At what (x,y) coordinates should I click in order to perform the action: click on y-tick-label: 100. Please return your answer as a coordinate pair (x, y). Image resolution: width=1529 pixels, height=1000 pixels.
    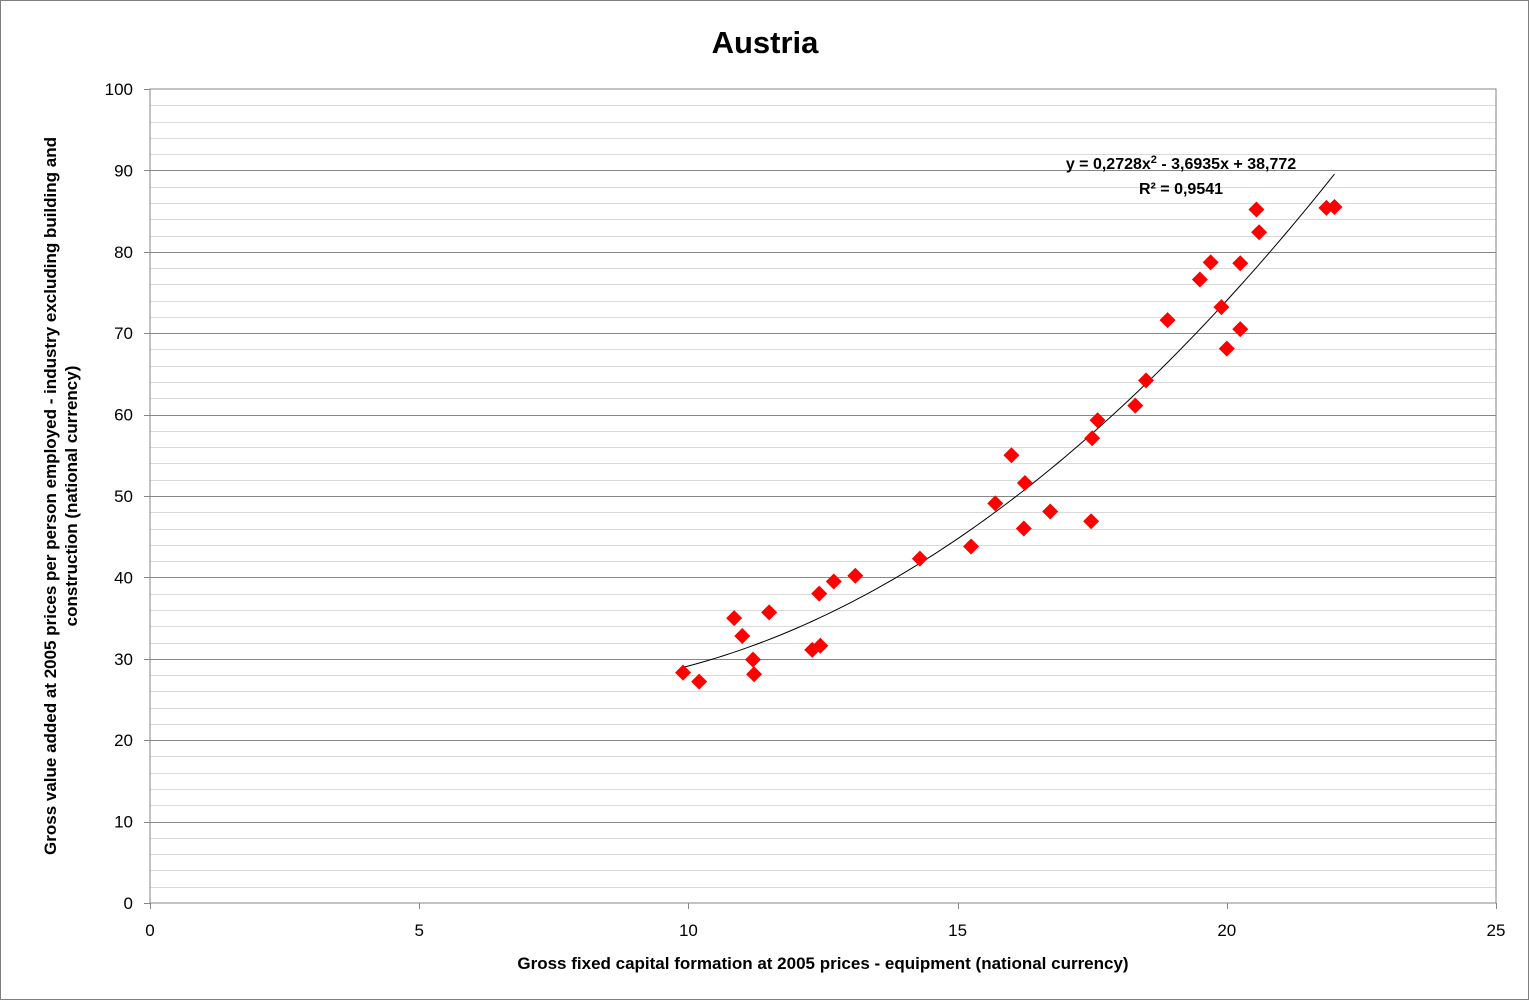
    Looking at the image, I should click on (119, 89).